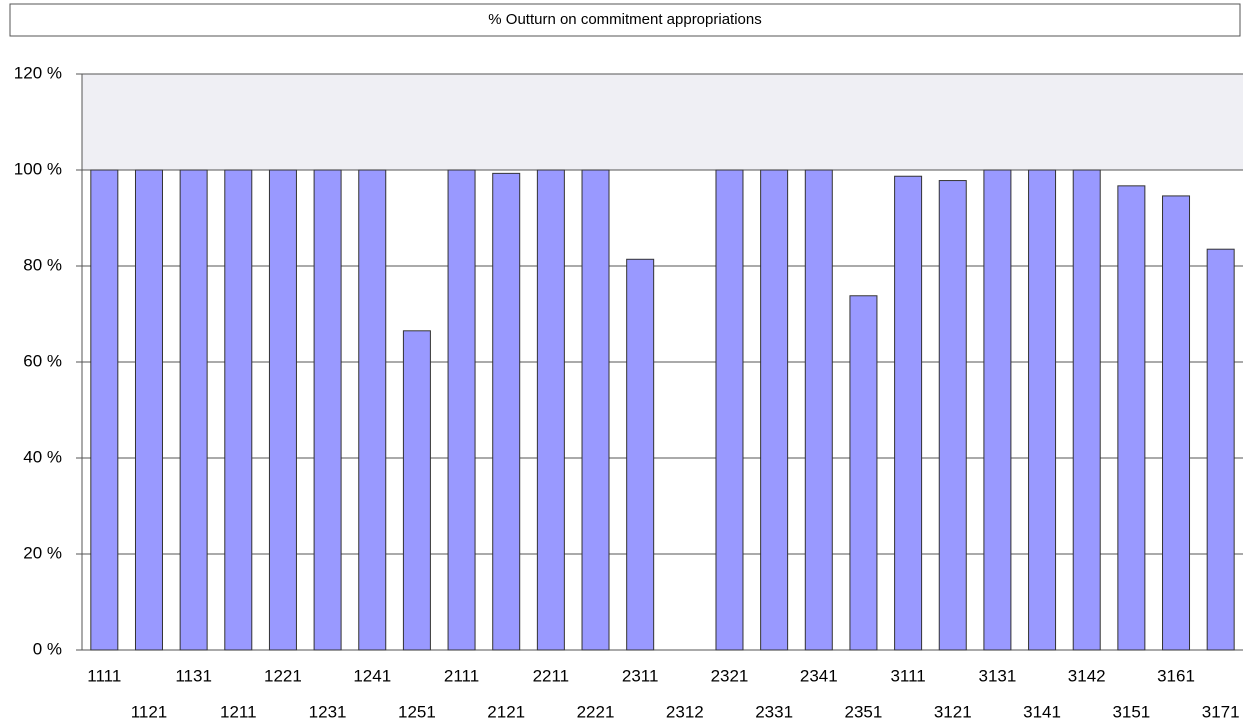  Describe the element at coordinates (953, 711) in the screenshot. I see `x-tick-label: 3121` at that location.